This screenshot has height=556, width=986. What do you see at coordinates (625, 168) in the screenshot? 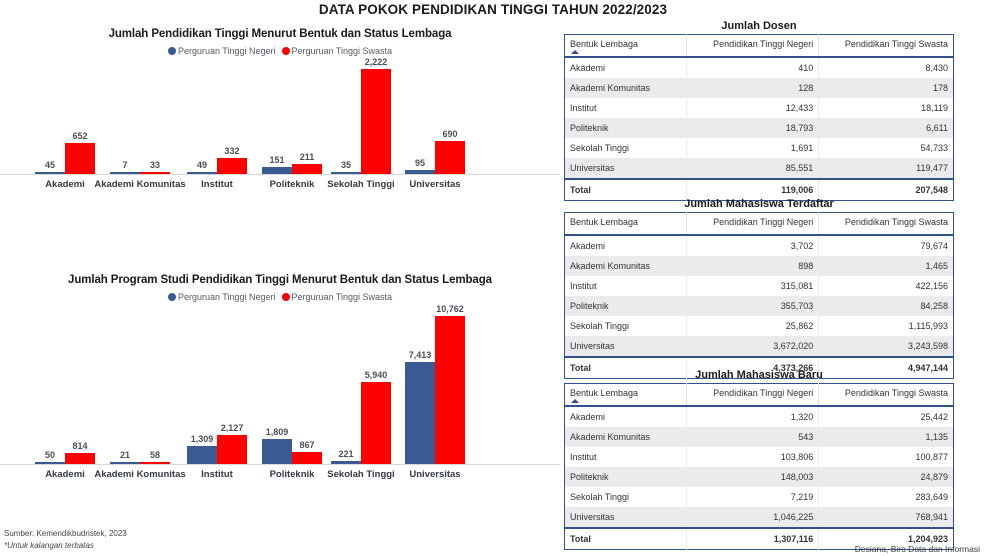
I see `table-cell: Universitas` at bounding box center [625, 168].